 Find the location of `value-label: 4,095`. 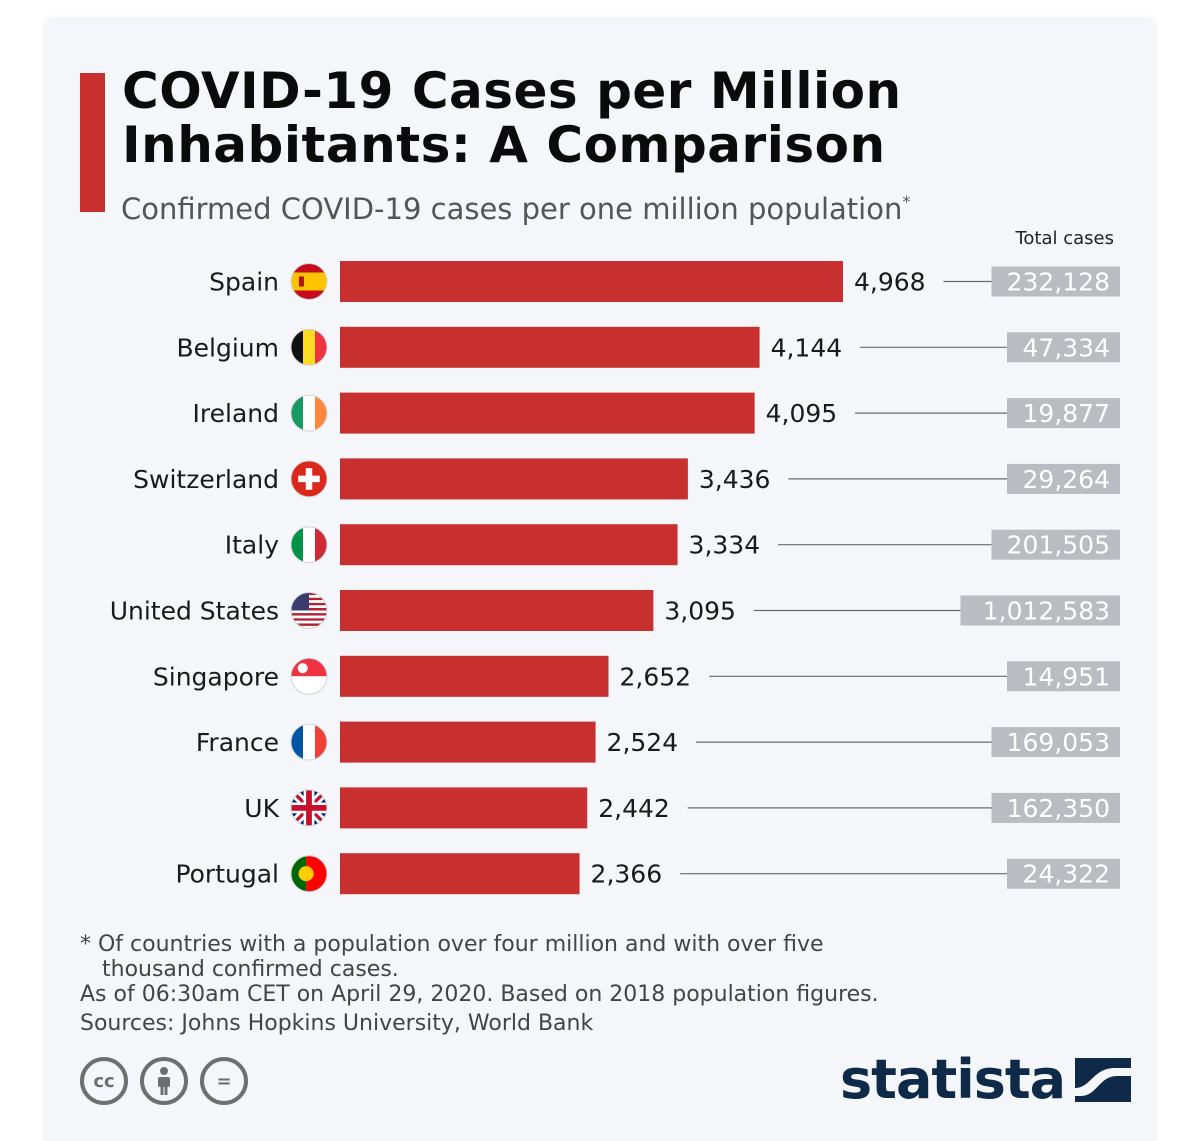

value-label: 4,095 is located at coordinates (802, 413).